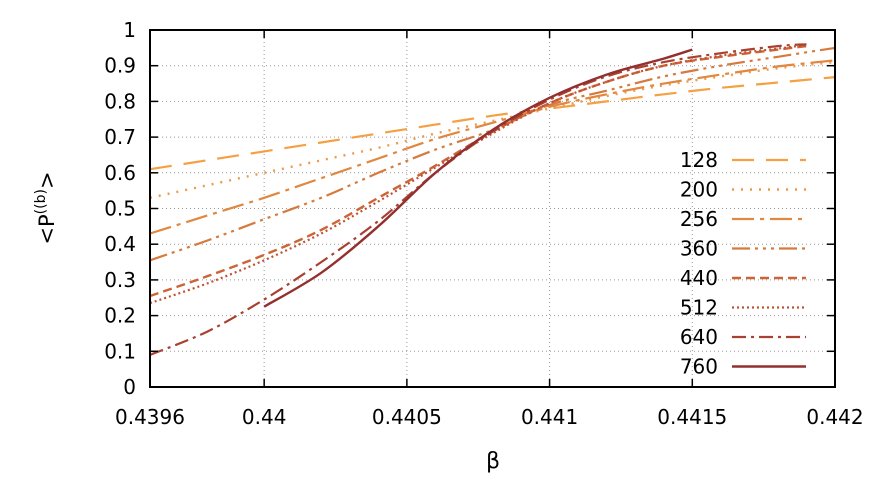  Describe the element at coordinates (120, 101) in the screenshot. I see `y-tick-label: 0.8` at that location.